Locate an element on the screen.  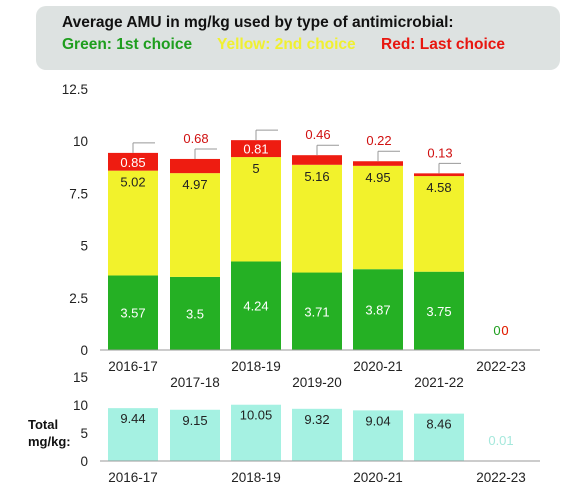
data-label-green: 0 is located at coordinates (496, 330).